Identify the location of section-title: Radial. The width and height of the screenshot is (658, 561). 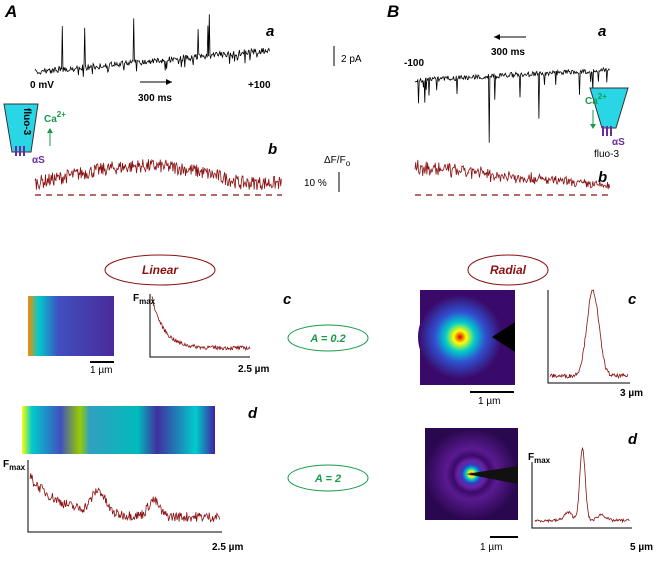
(508, 270).